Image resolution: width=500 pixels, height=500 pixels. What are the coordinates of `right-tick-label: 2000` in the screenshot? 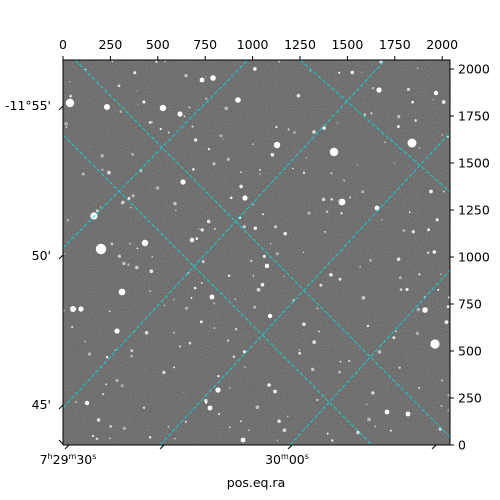 It's located at (474, 69).